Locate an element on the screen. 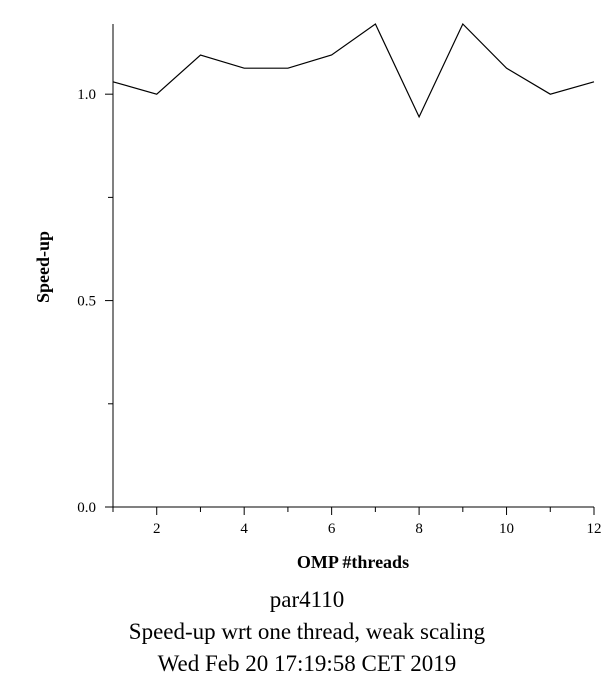 The image size is (614, 686). x-tick-label: 2 is located at coordinates (157, 529).